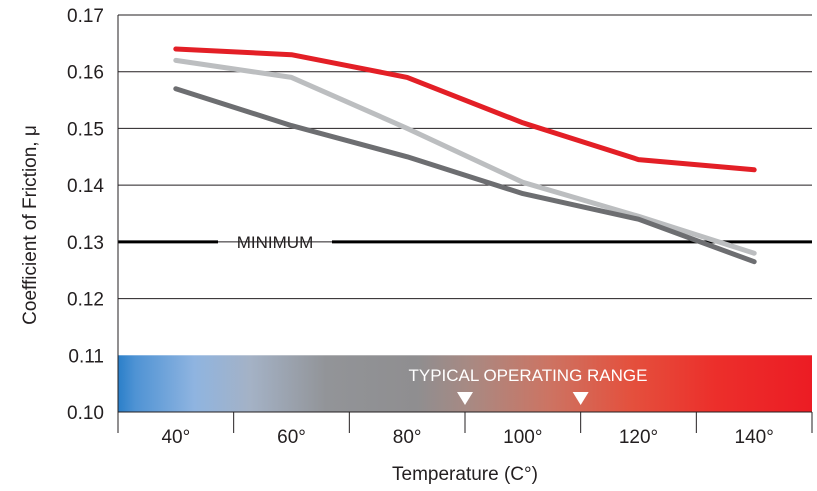  I want to click on y-tick-label: 0.14, so click(85, 186).